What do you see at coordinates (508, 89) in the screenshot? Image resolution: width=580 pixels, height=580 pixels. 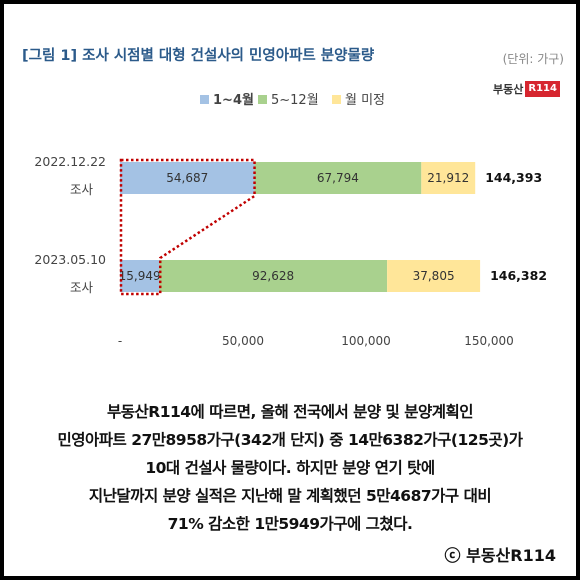 I see `logo-text: 부동산` at bounding box center [508, 89].